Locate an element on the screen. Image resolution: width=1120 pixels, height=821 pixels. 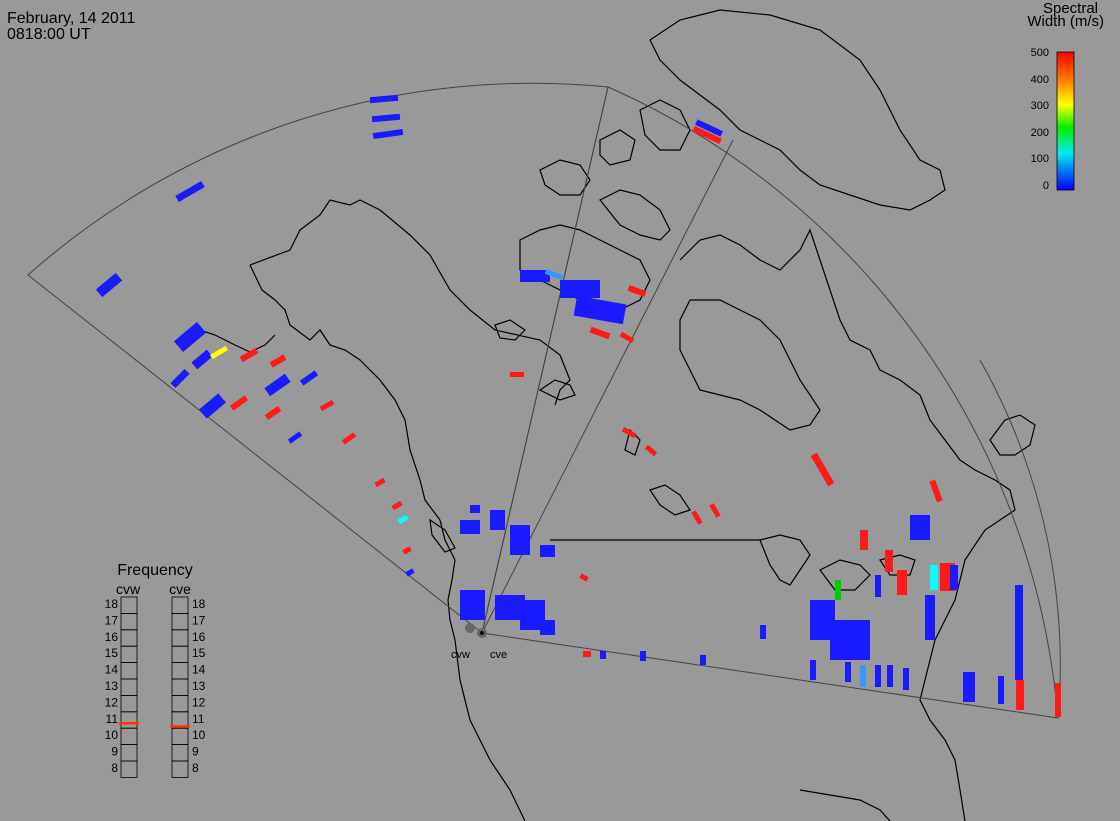
frequency-label-cvw: cvw is located at coordinates (128, 589).